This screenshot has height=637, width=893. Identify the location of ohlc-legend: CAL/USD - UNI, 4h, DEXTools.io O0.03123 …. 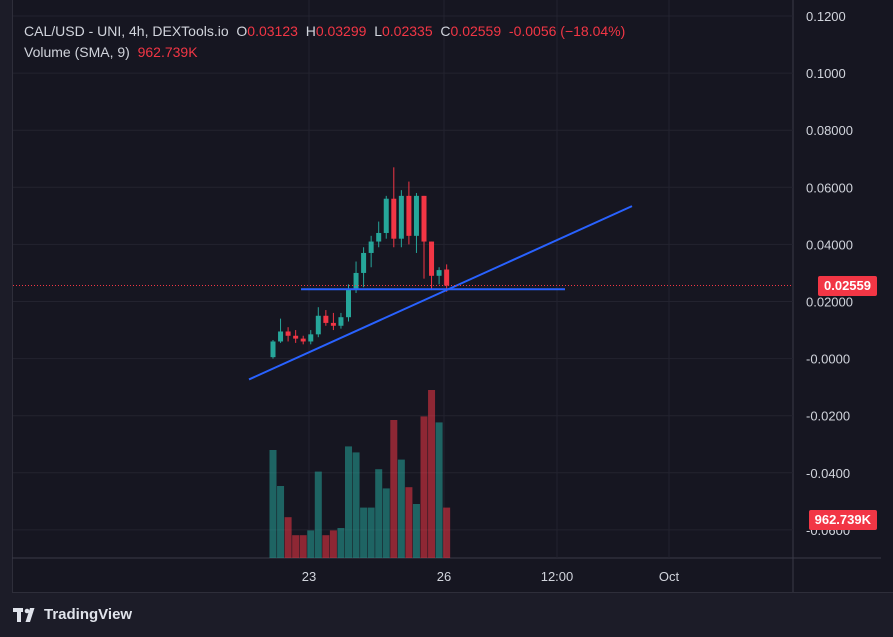
(324, 31).